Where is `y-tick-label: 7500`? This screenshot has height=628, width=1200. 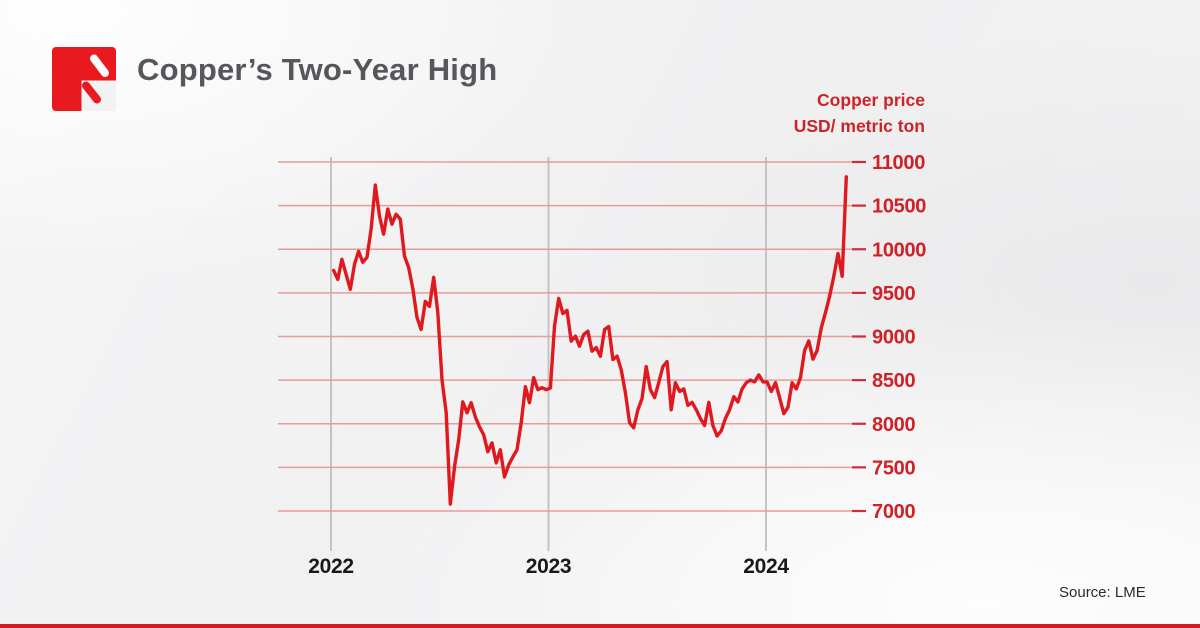
y-tick-label: 7500 is located at coordinates (893, 468).